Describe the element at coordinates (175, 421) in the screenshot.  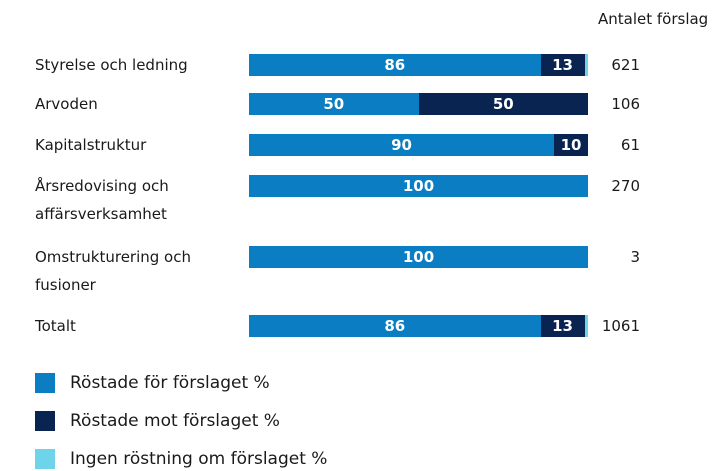
I see `legend-label: Röstade mot förslaget %` at that location.